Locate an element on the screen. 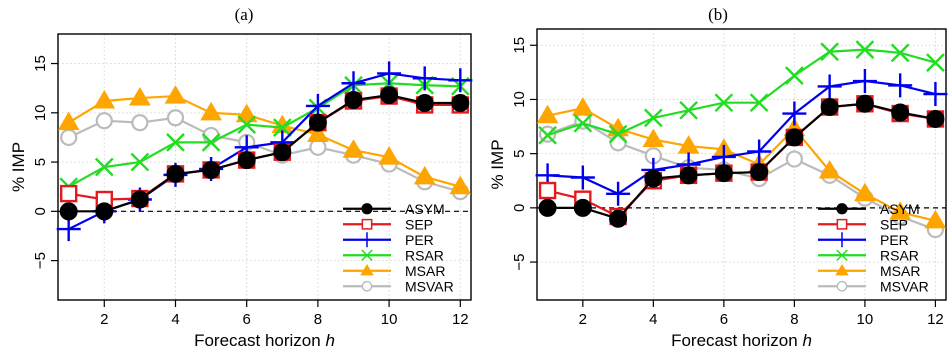  legend-label: RSAR is located at coordinates (899, 255).